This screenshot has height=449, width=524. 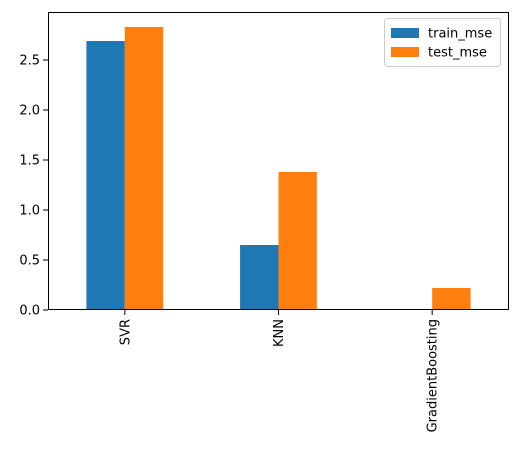 What do you see at coordinates (405, 33) in the screenshot?
I see `legend-swatch-train_mse` at bounding box center [405, 33].